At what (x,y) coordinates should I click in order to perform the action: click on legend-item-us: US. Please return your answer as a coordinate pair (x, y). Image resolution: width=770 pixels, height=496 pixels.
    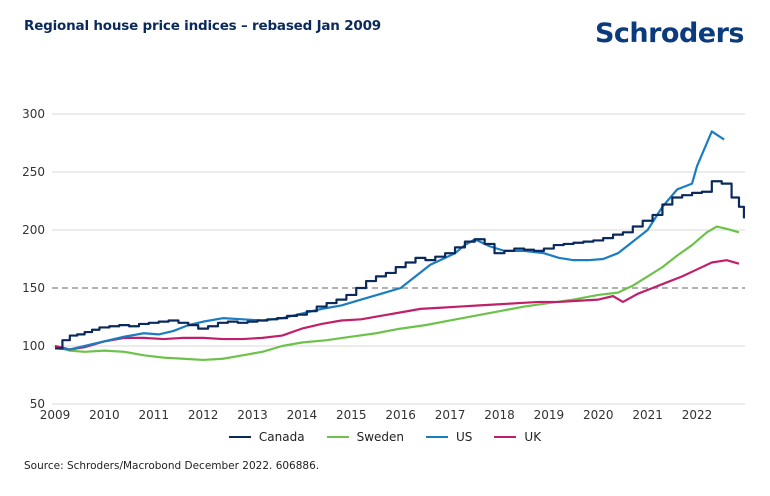
    Looking at the image, I should click on (449, 437).